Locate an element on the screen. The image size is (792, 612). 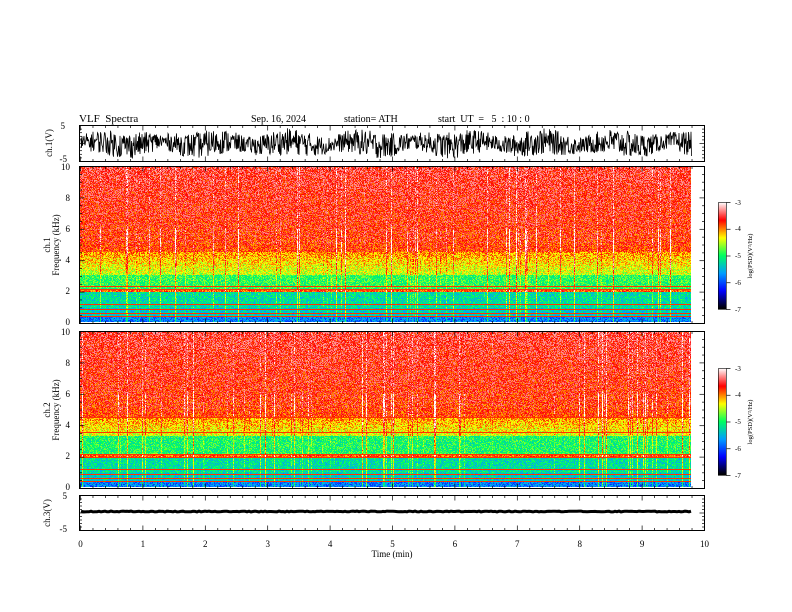
date-label: Sep. 16, 2024 is located at coordinates (278, 119).